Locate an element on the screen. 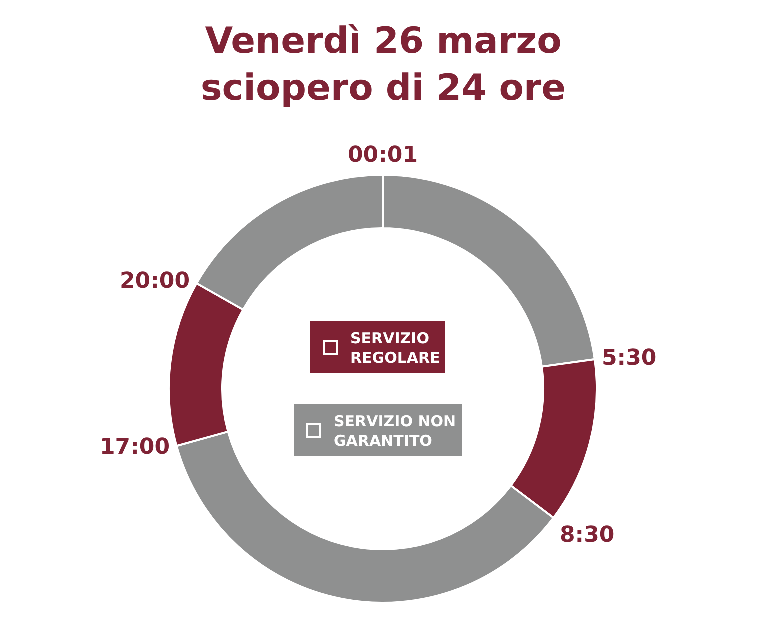  text: 00:01 is located at coordinates (383, 155).